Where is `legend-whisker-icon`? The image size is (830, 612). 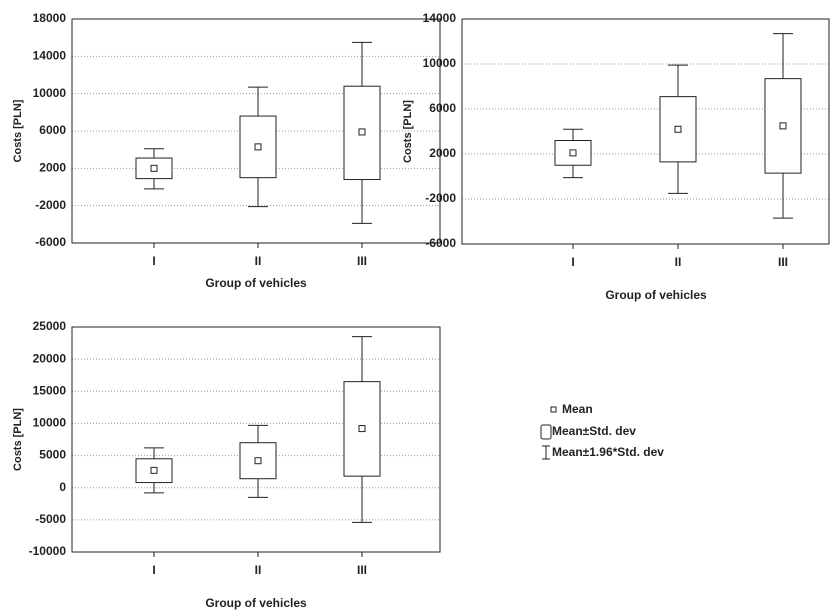 legend-whisker-icon is located at coordinates (546, 452).